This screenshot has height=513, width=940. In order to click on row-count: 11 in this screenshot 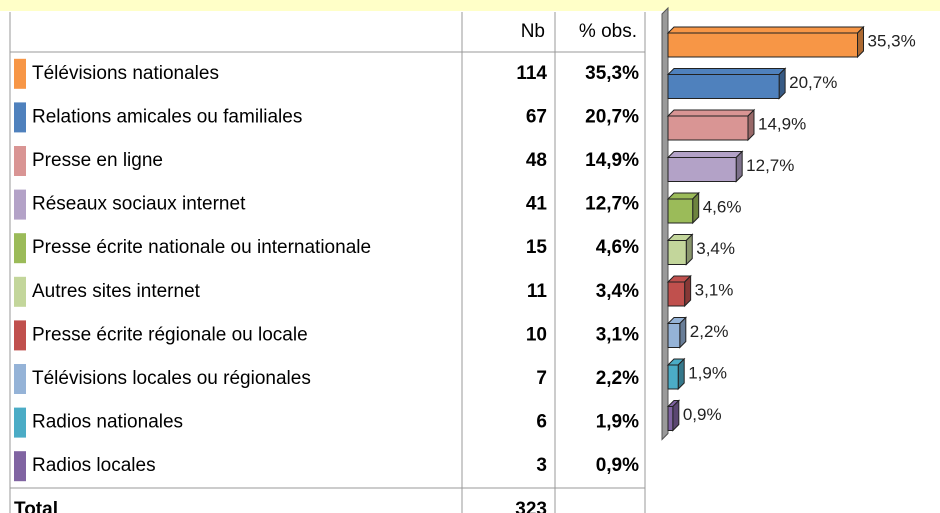, I will do `click(537, 291)`.